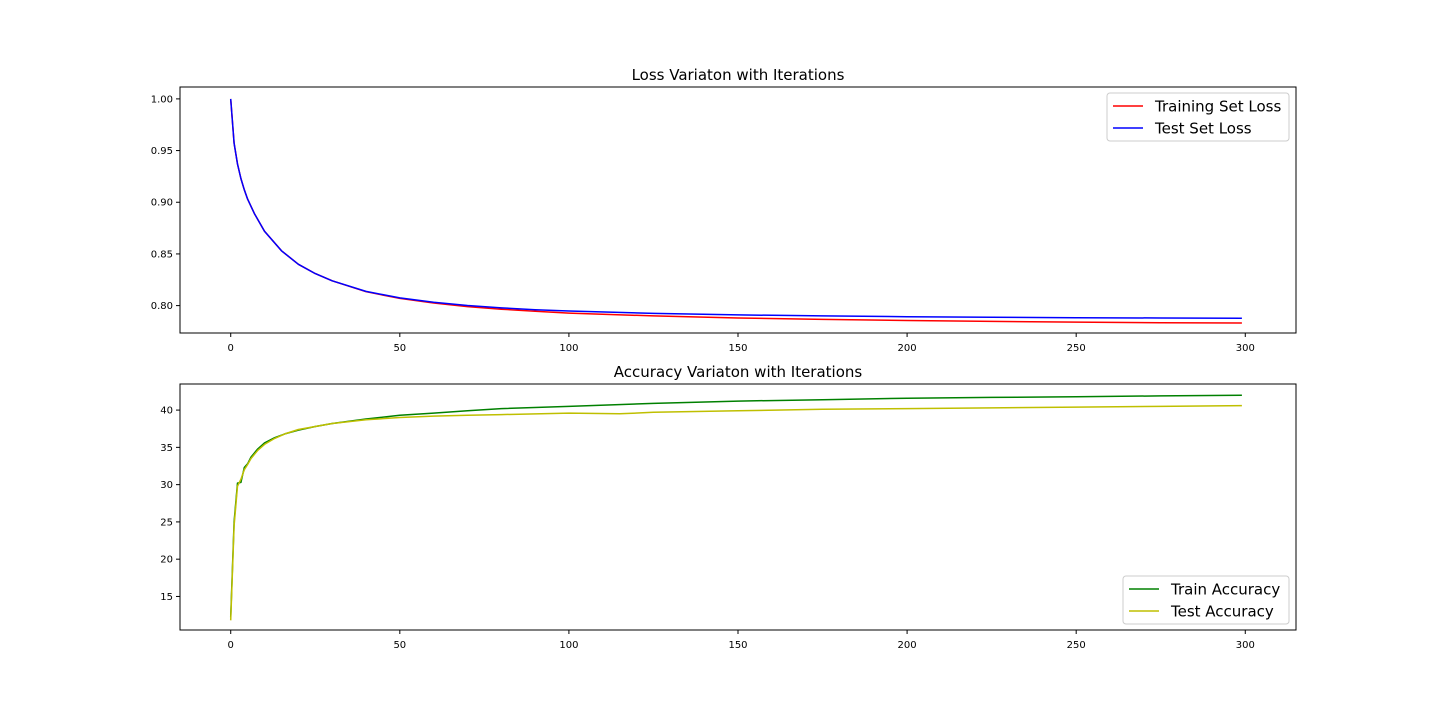 This screenshot has width=1440, height=720. I want to click on legend-label: Training Set Loss, so click(1217, 107).